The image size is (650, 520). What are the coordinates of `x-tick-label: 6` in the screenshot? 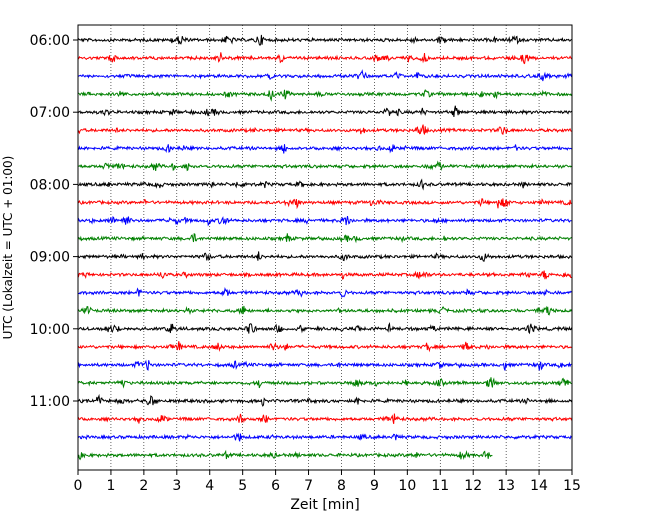 It's located at (275, 486).